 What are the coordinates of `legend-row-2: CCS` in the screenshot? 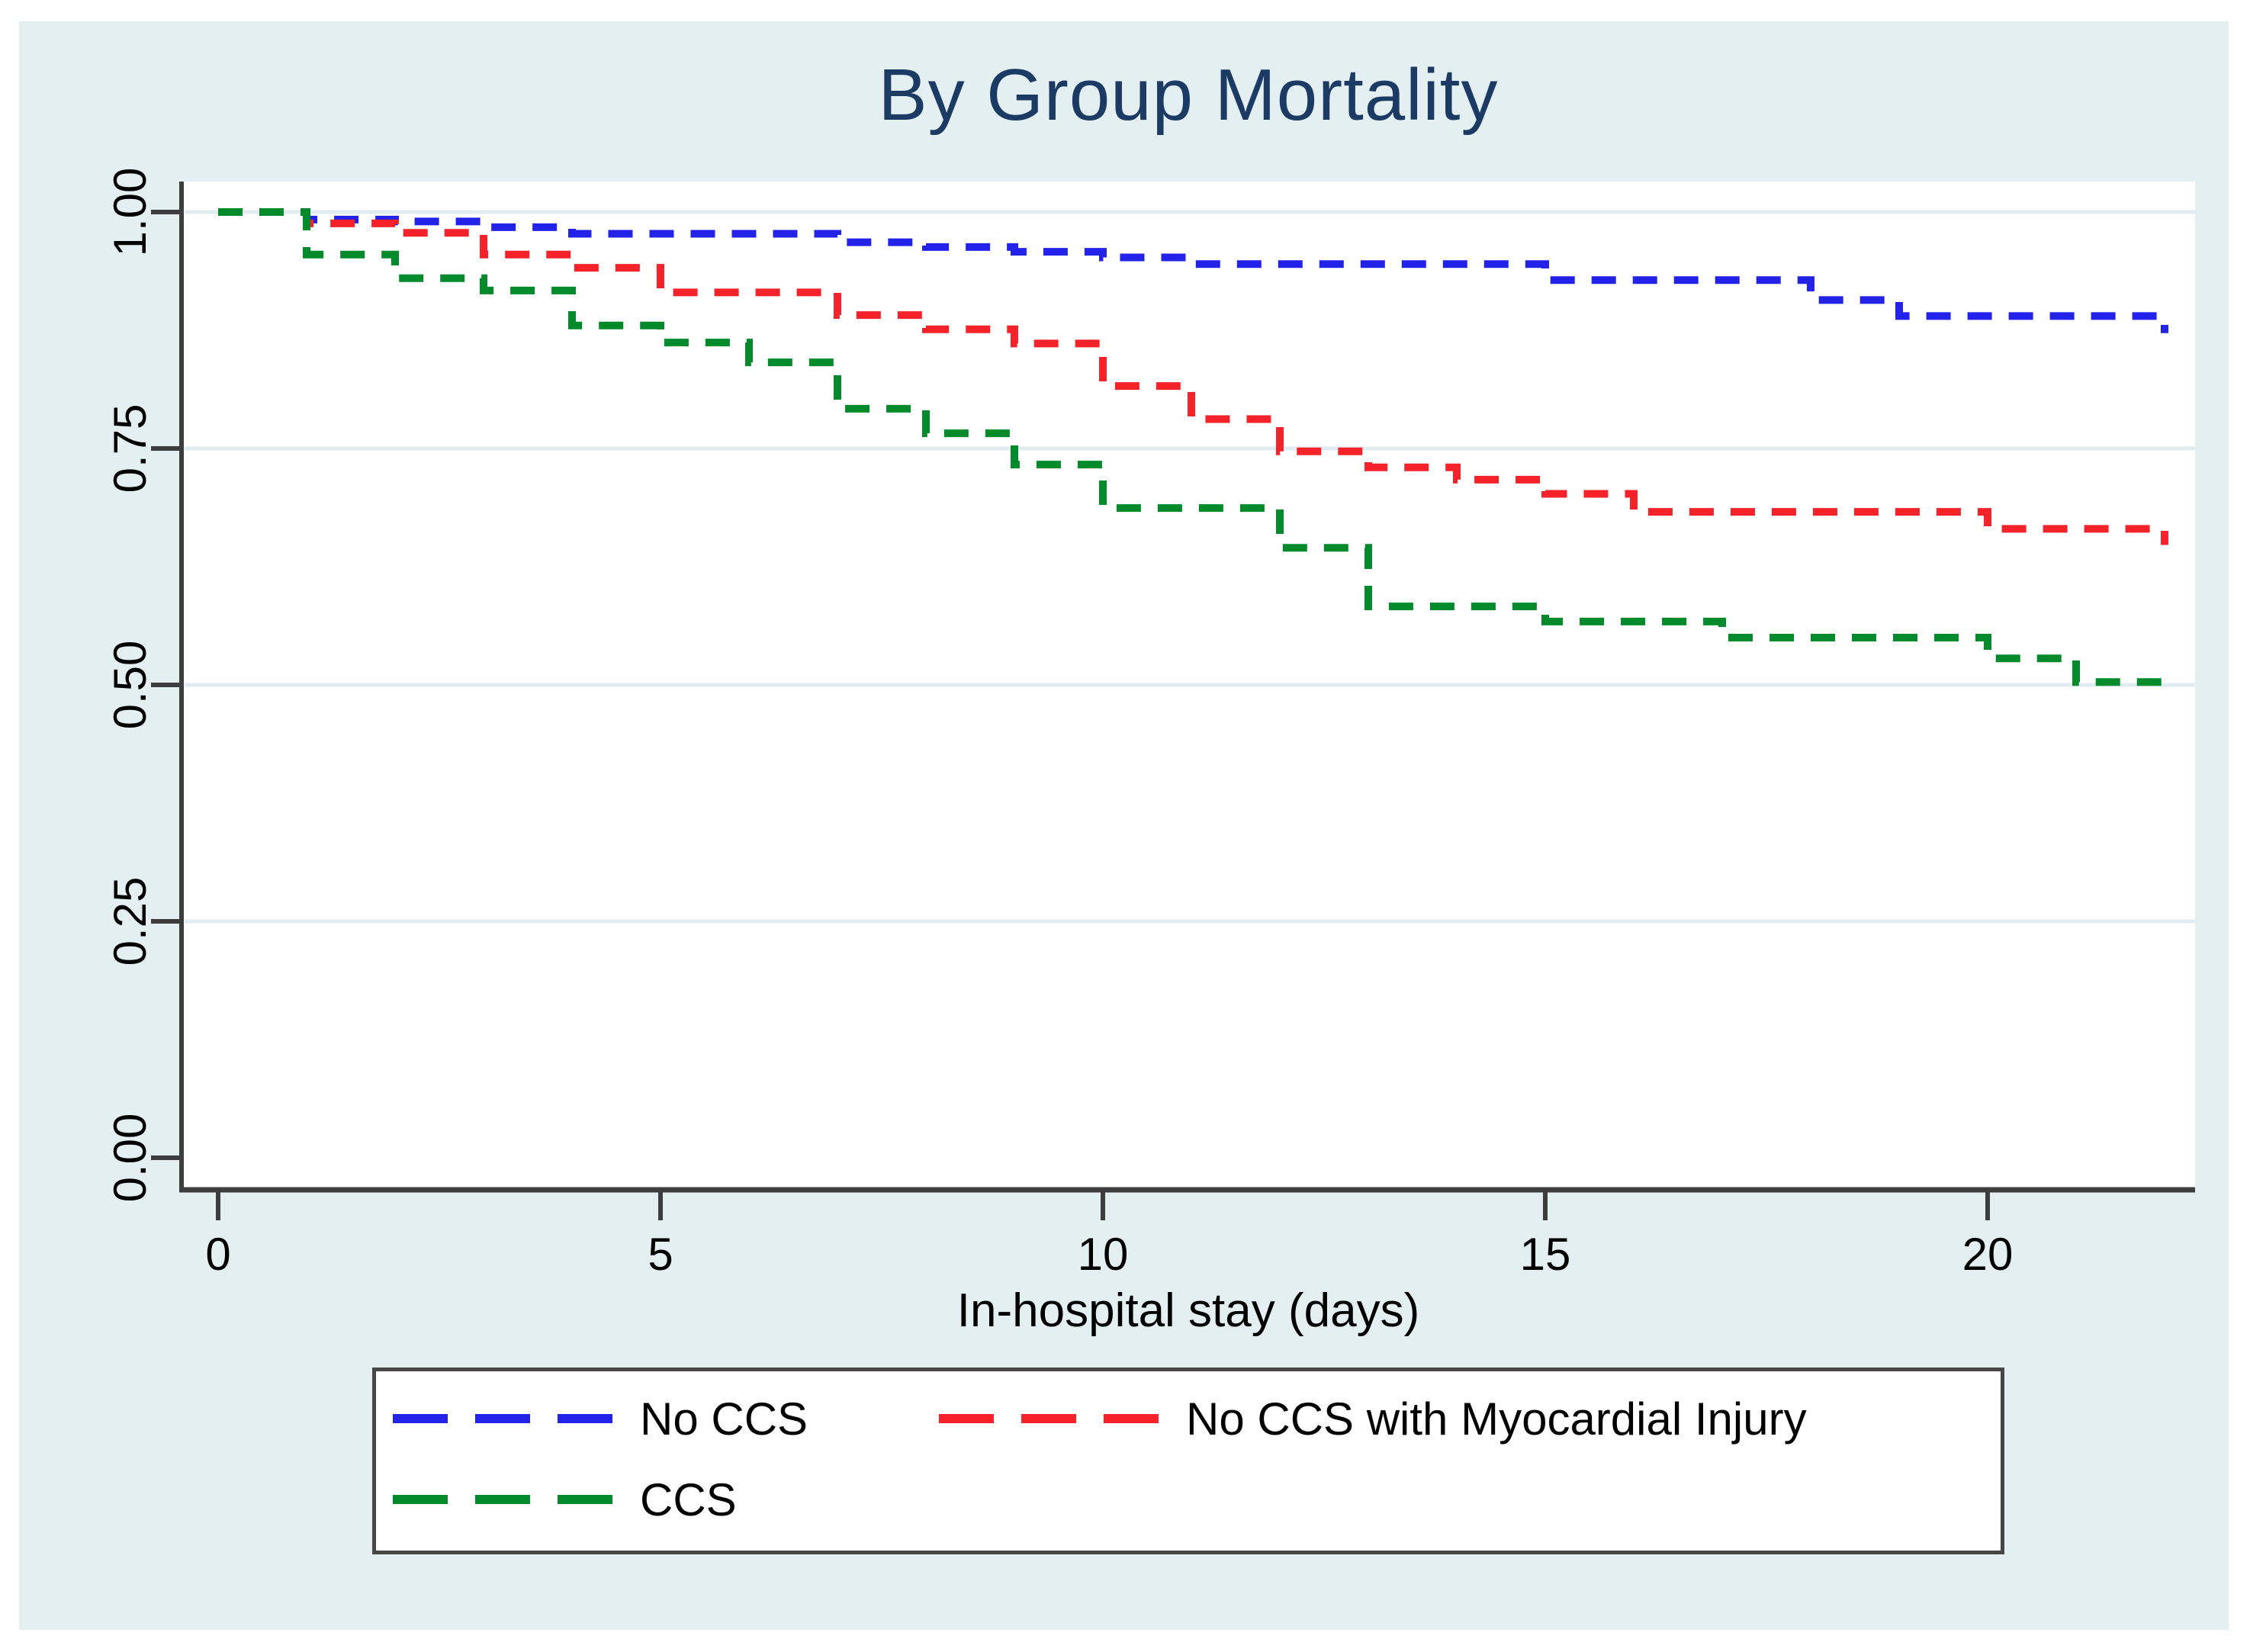 It's located at (1188, 1500).